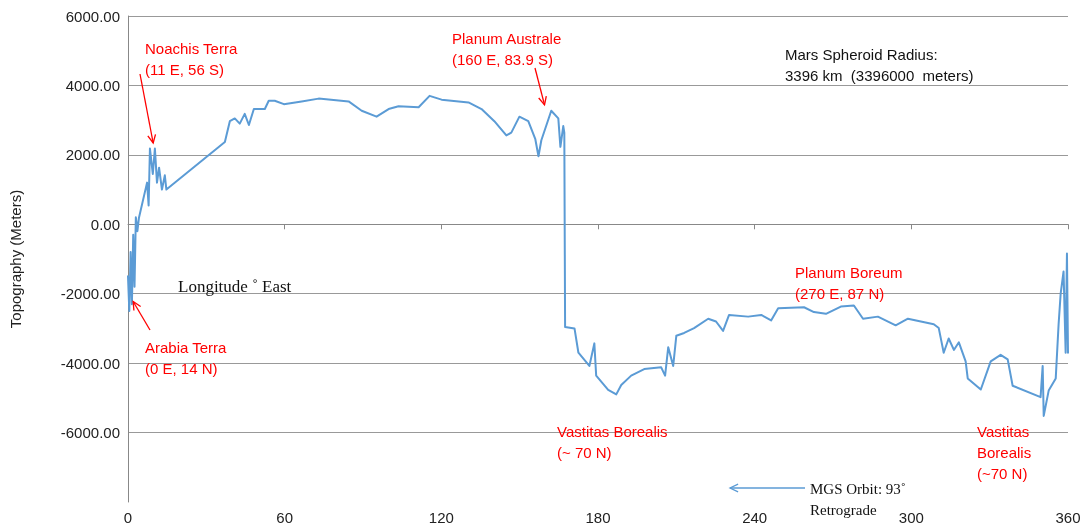 Image resolution: width=1087 pixels, height=525 pixels. What do you see at coordinates (90, 363) in the screenshot?
I see `y-tick-label: -4000.00` at bounding box center [90, 363].